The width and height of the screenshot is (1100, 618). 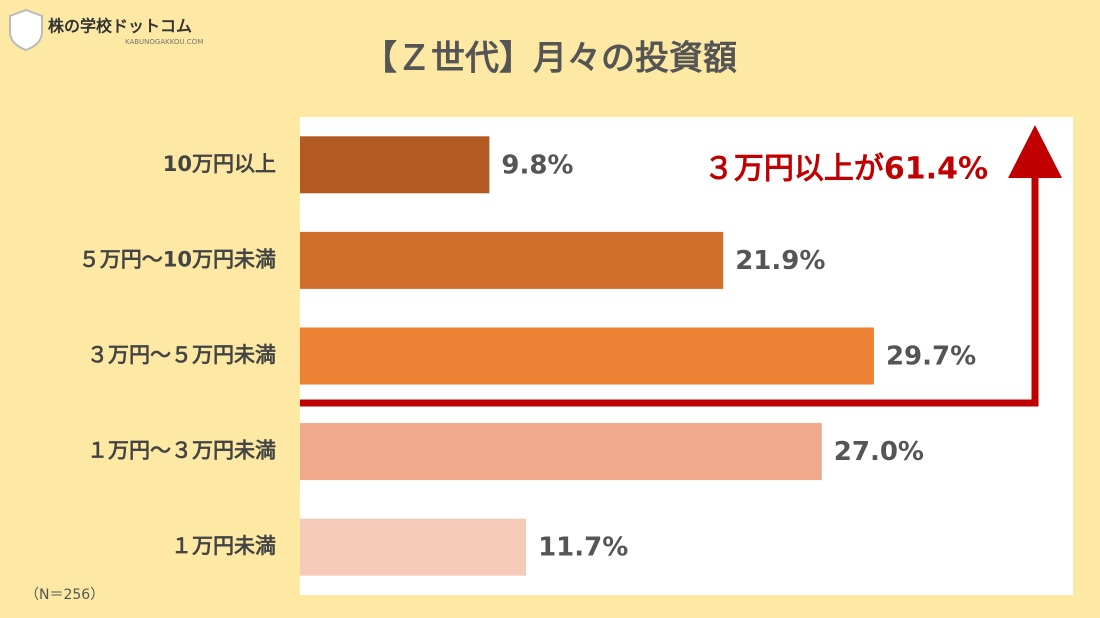 I want to click on value-label: 9.8%, so click(x=537, y=165).